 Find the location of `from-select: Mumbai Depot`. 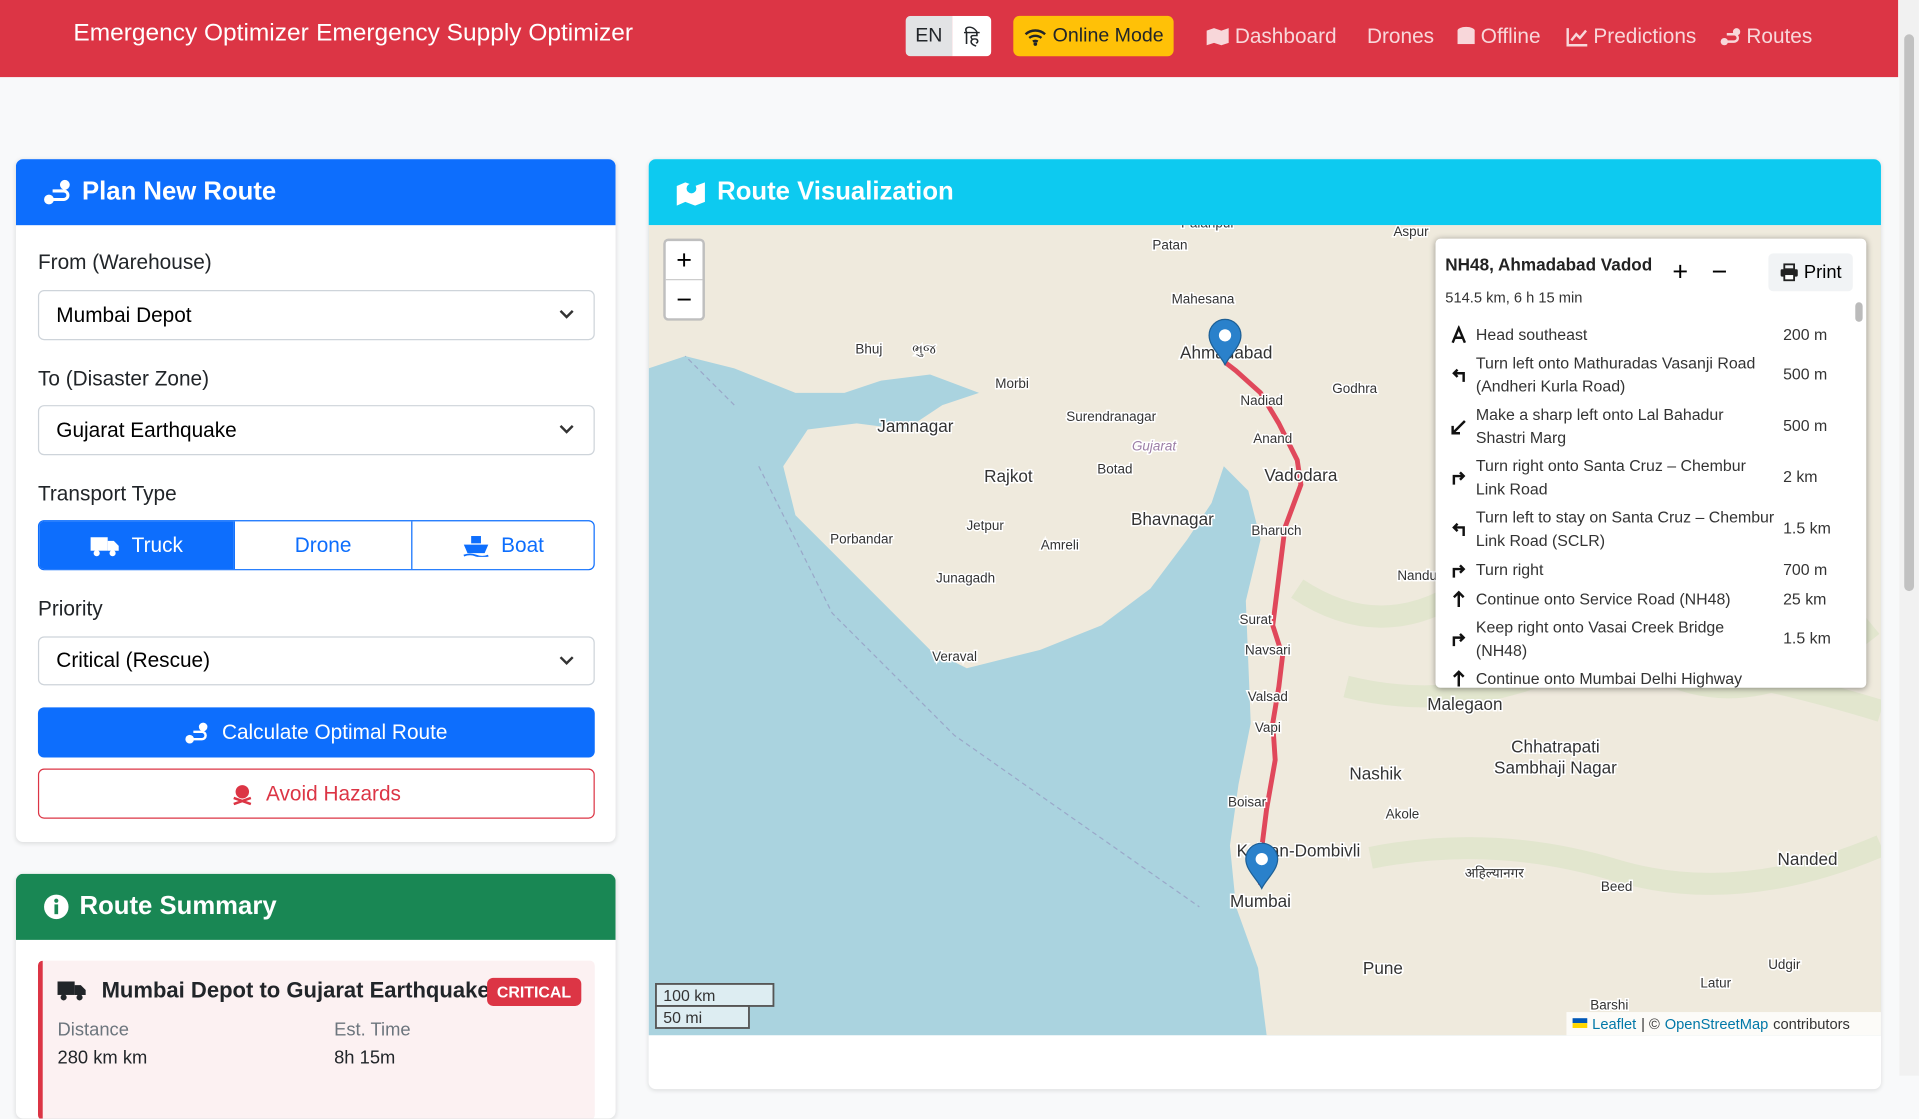

from-select: Mumbai Depot is located at coordinates (316, 315).